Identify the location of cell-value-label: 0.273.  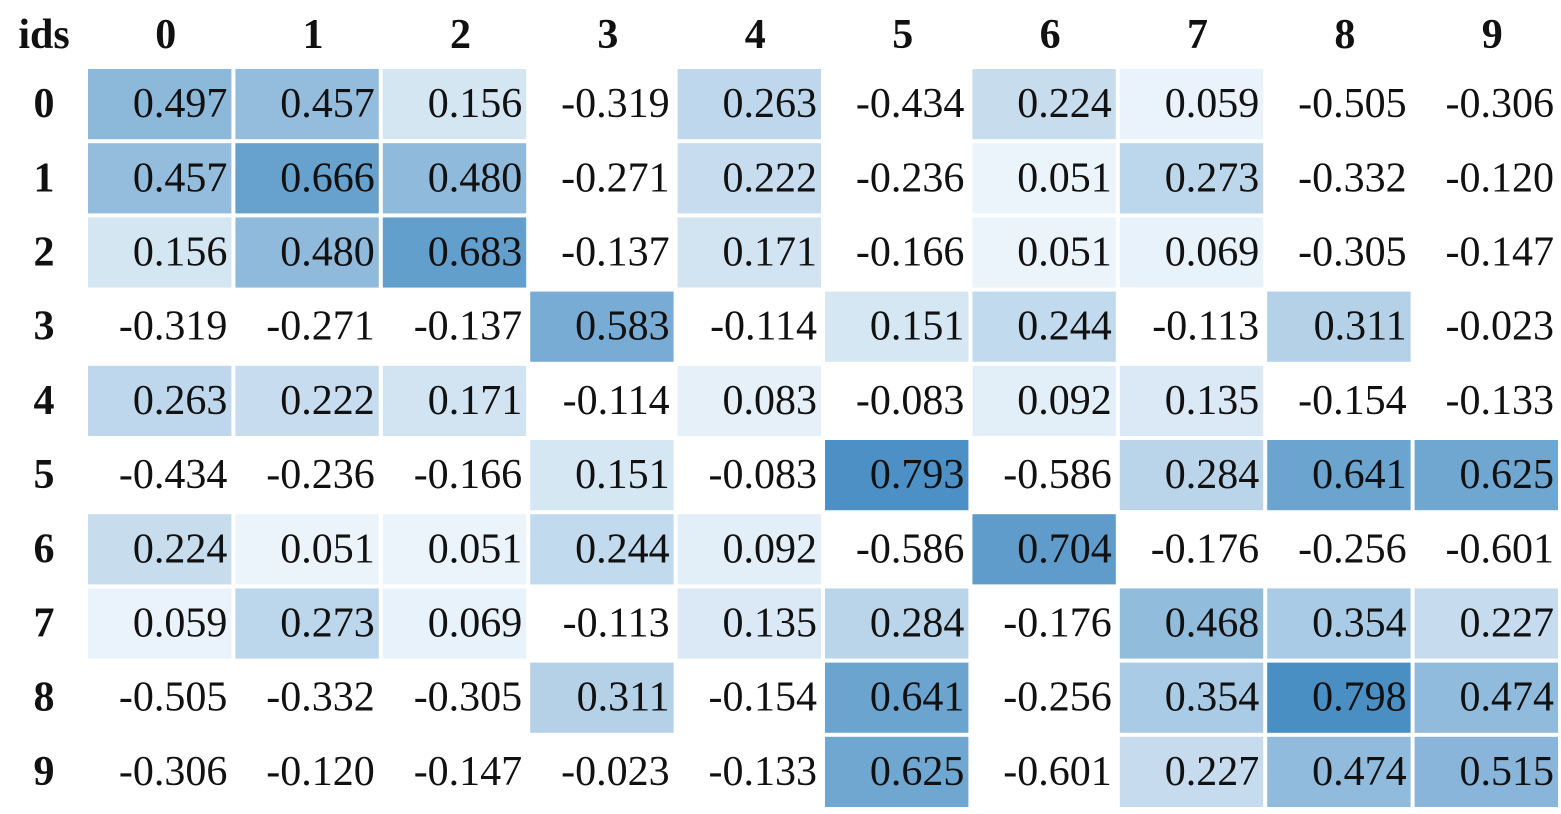
(327, 624).